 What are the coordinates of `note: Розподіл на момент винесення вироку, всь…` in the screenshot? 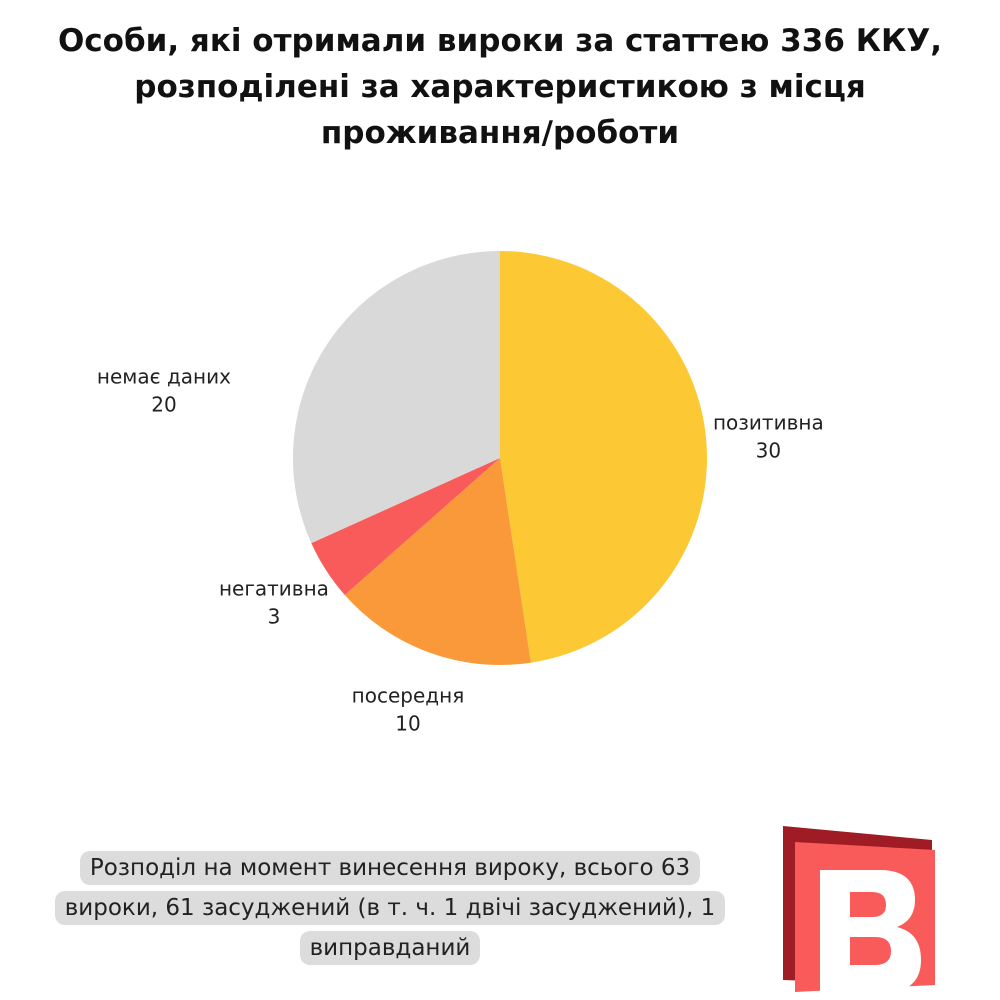 It's located at (390, 908).